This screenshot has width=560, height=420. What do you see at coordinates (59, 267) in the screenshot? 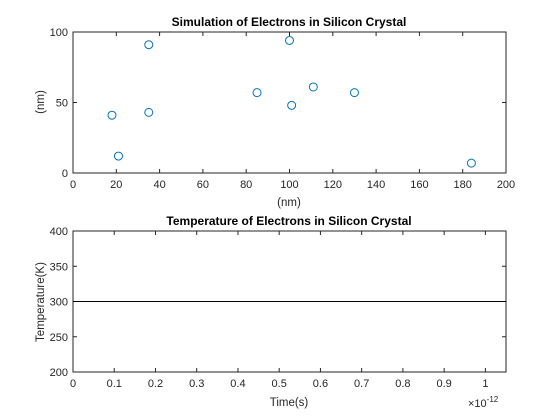
I see `y-tick-label: 350` at bounding box center [59, 267].